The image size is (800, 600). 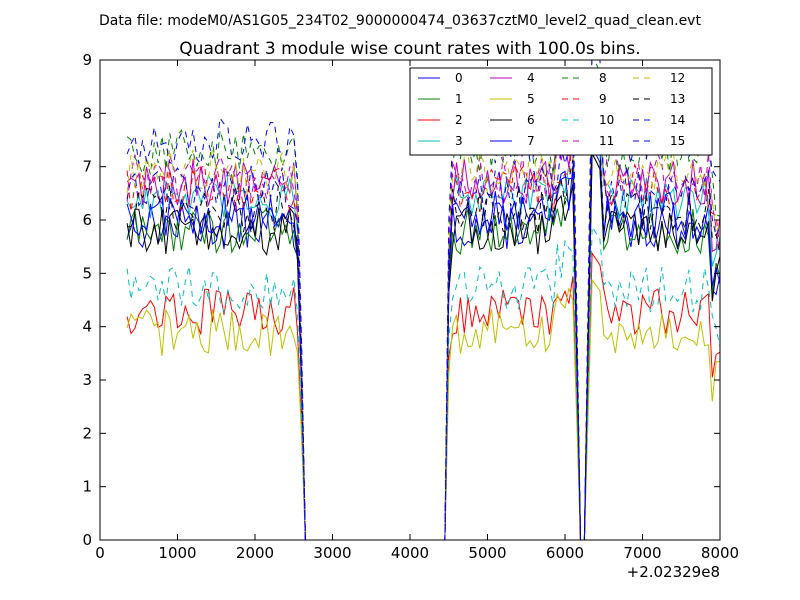 What do you see at coordinates (531, 78) in the screenshot?
I see `legend-label-4: 4` at bounding box center [531, 78].